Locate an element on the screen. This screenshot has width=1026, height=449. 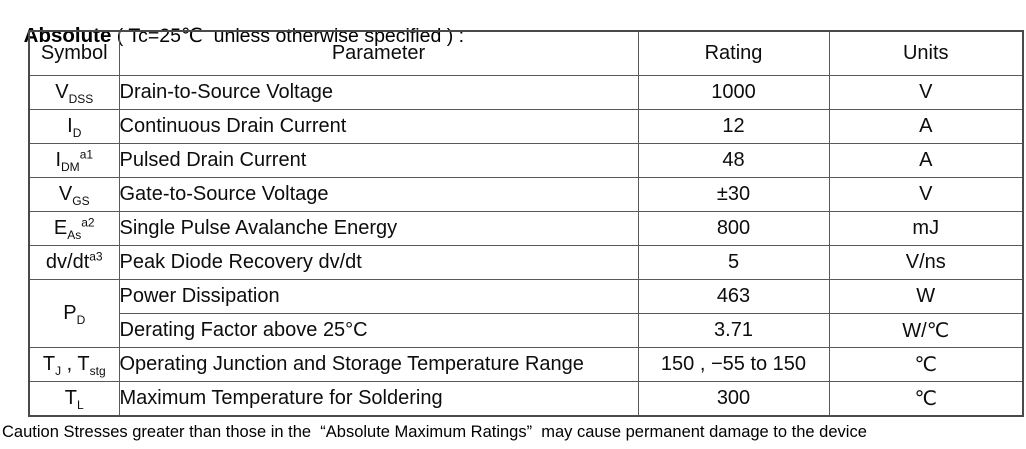
units-cell: W is located at coordinates (926, 296).